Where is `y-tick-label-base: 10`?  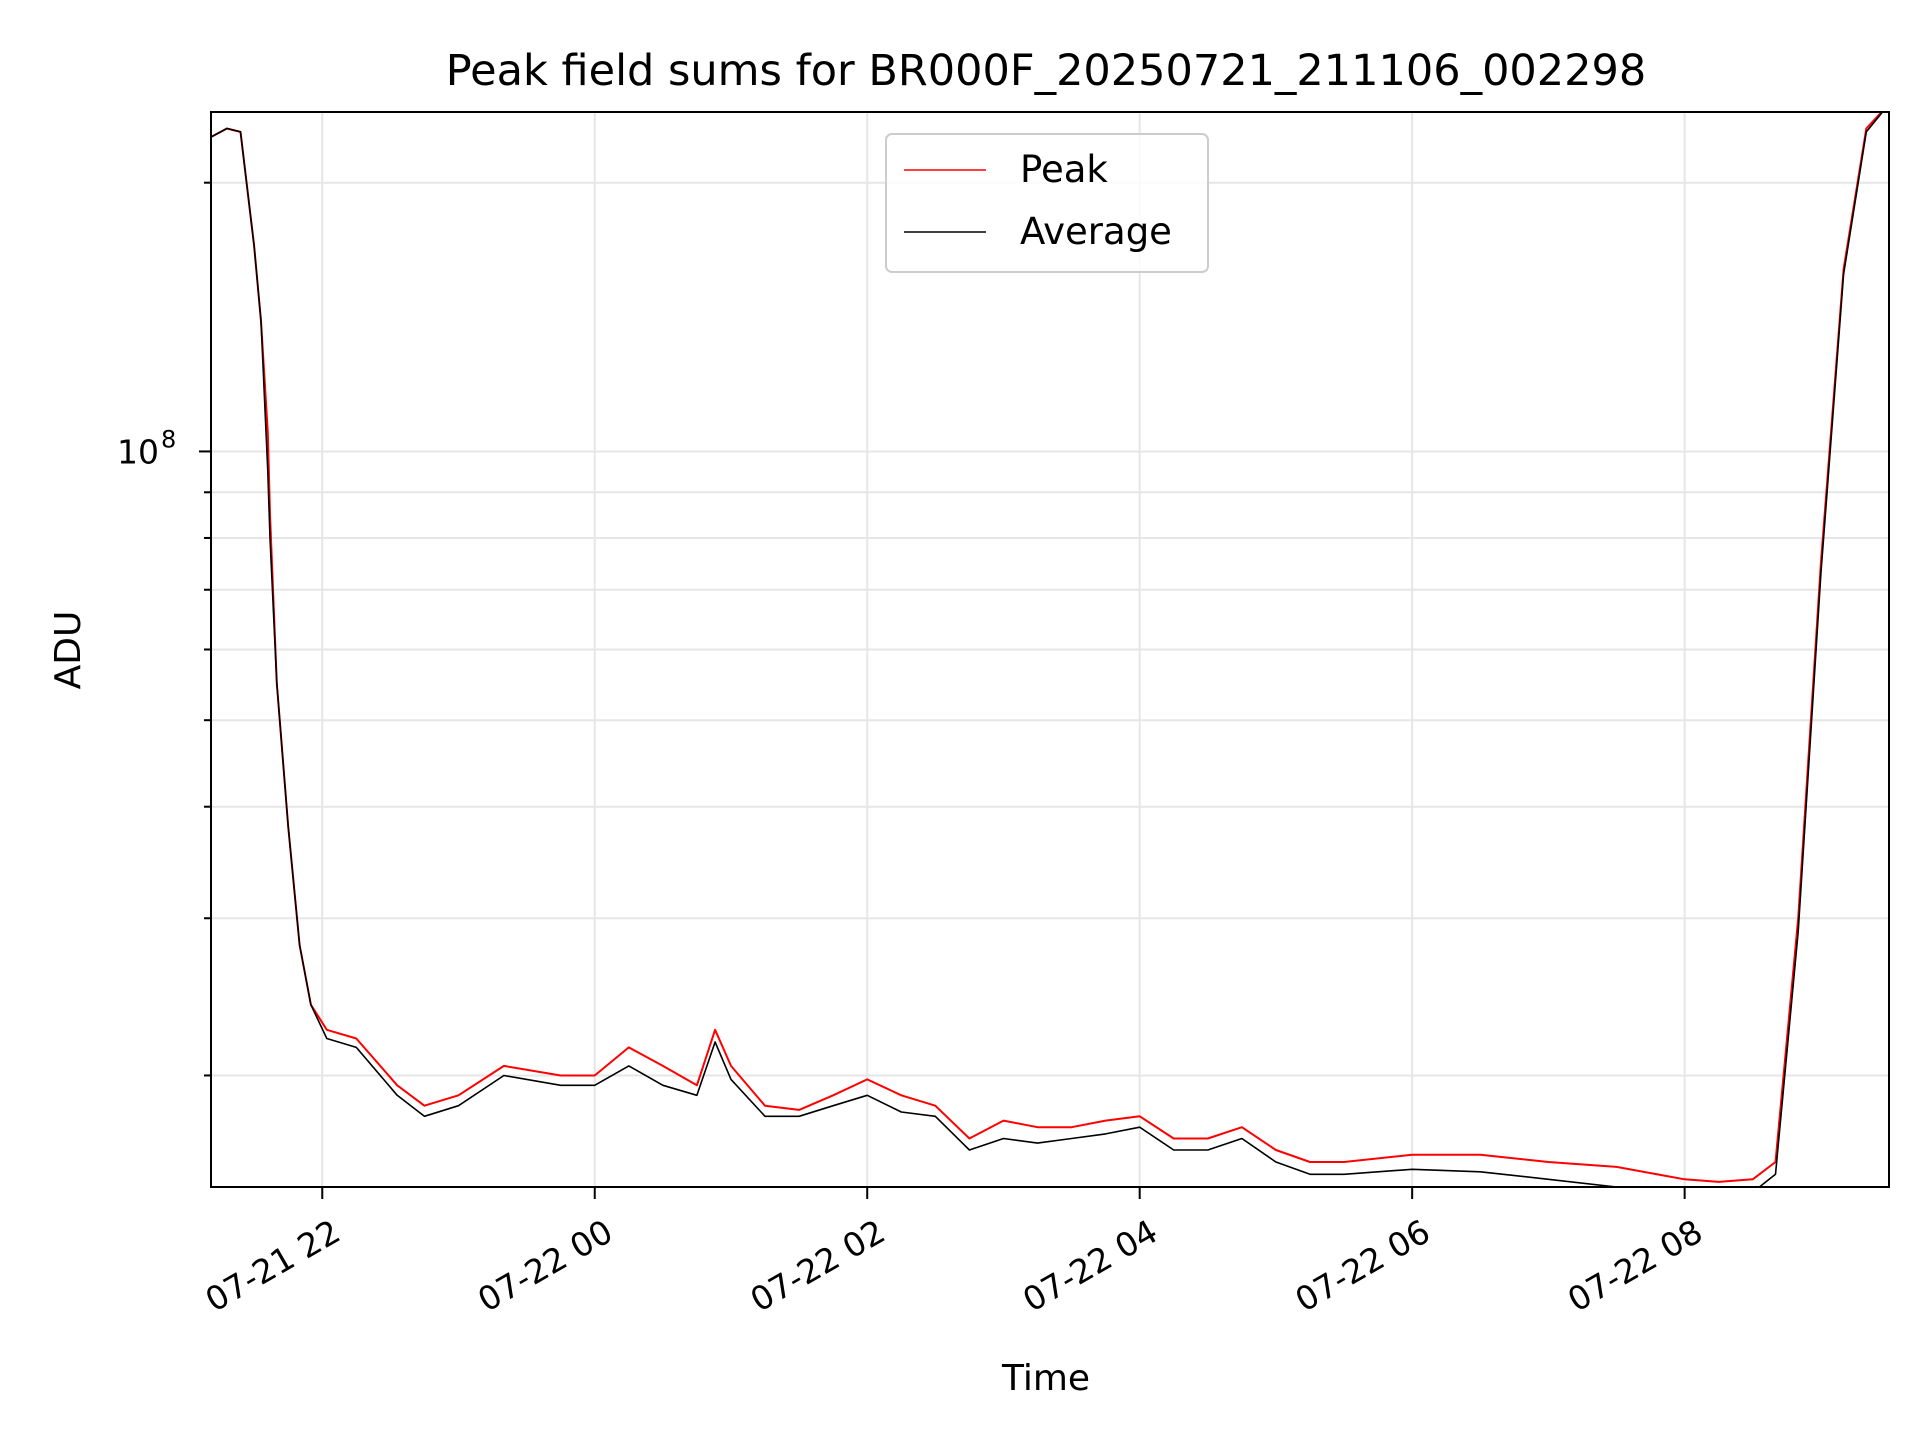
y-tick-label-base: 10 is located at coordinates (138, 451).